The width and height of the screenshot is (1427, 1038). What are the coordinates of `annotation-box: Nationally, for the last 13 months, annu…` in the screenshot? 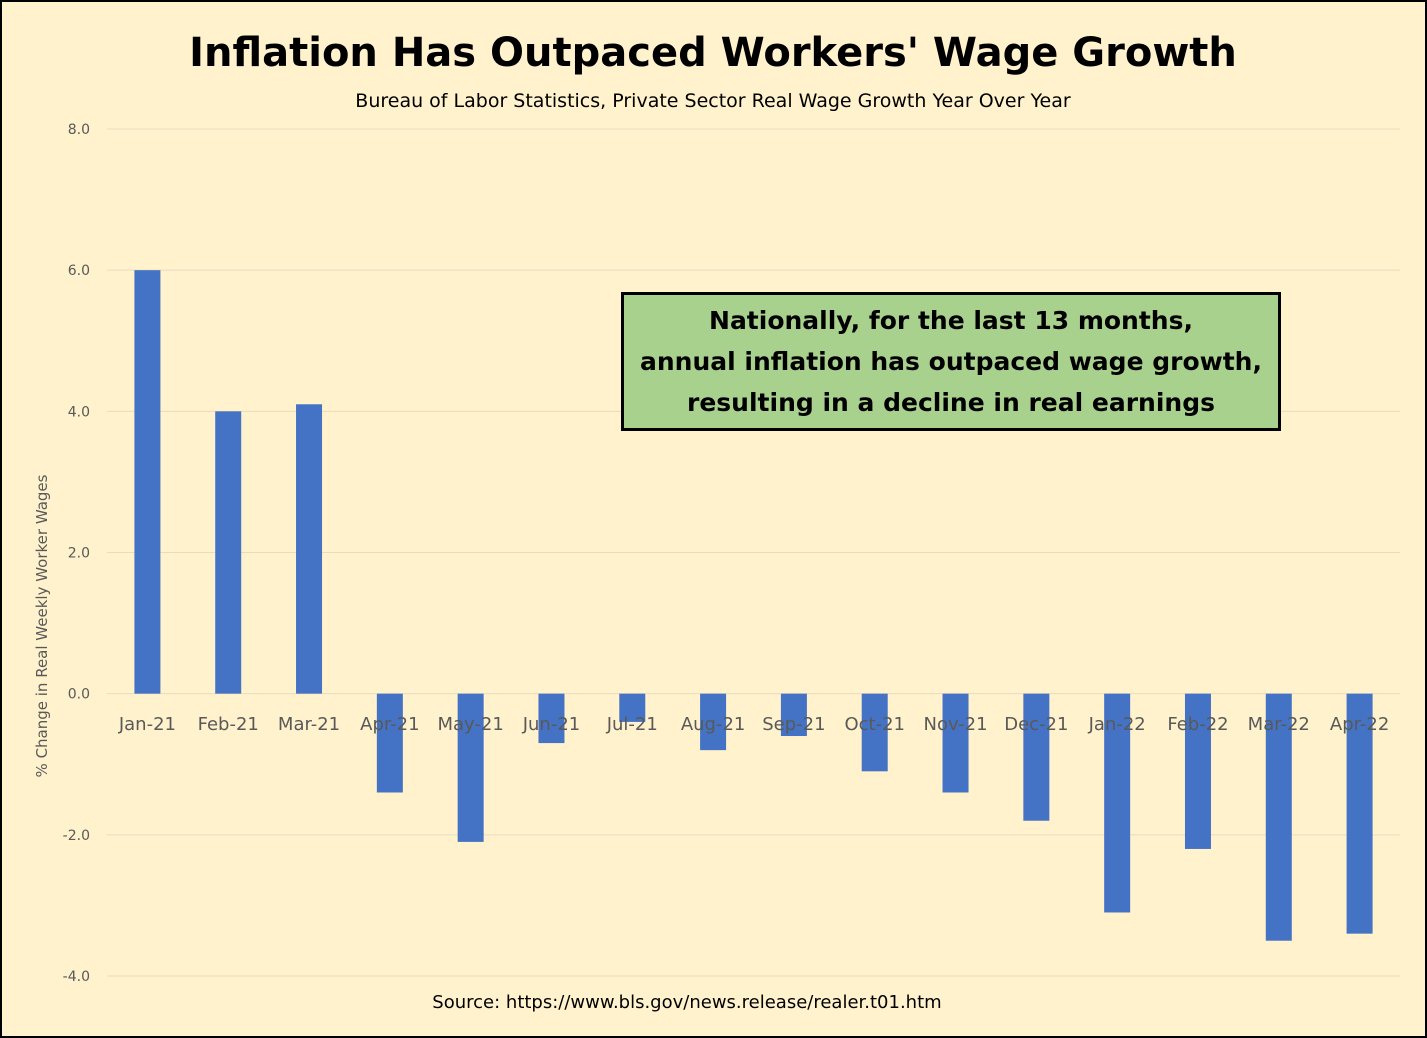 It's located at (951, 361).